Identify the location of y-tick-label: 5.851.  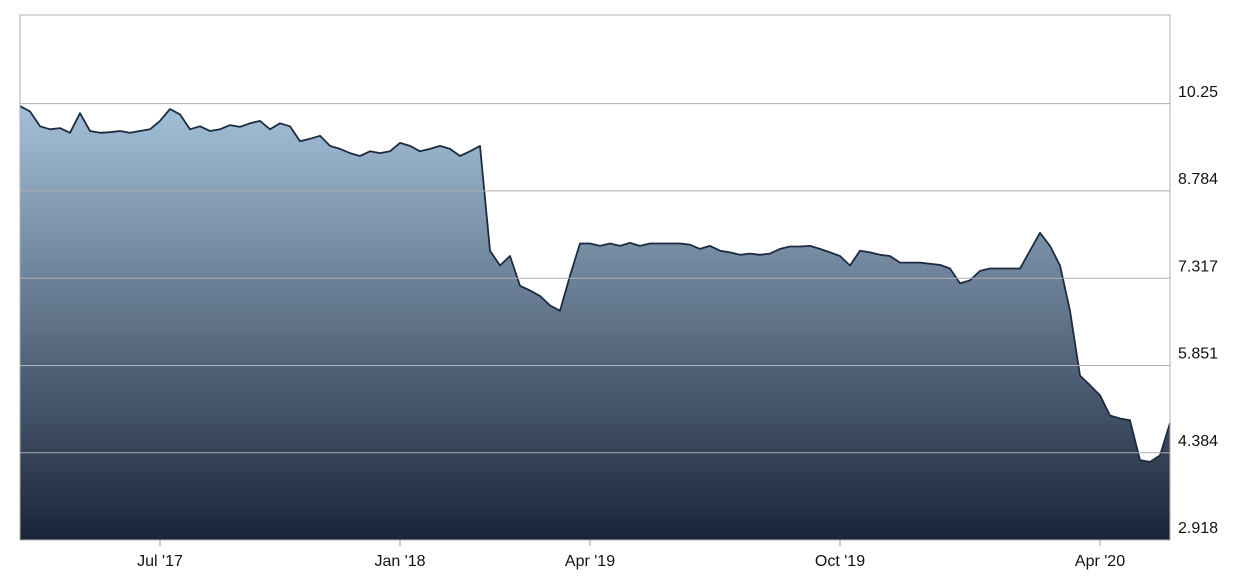
(1198, 354).